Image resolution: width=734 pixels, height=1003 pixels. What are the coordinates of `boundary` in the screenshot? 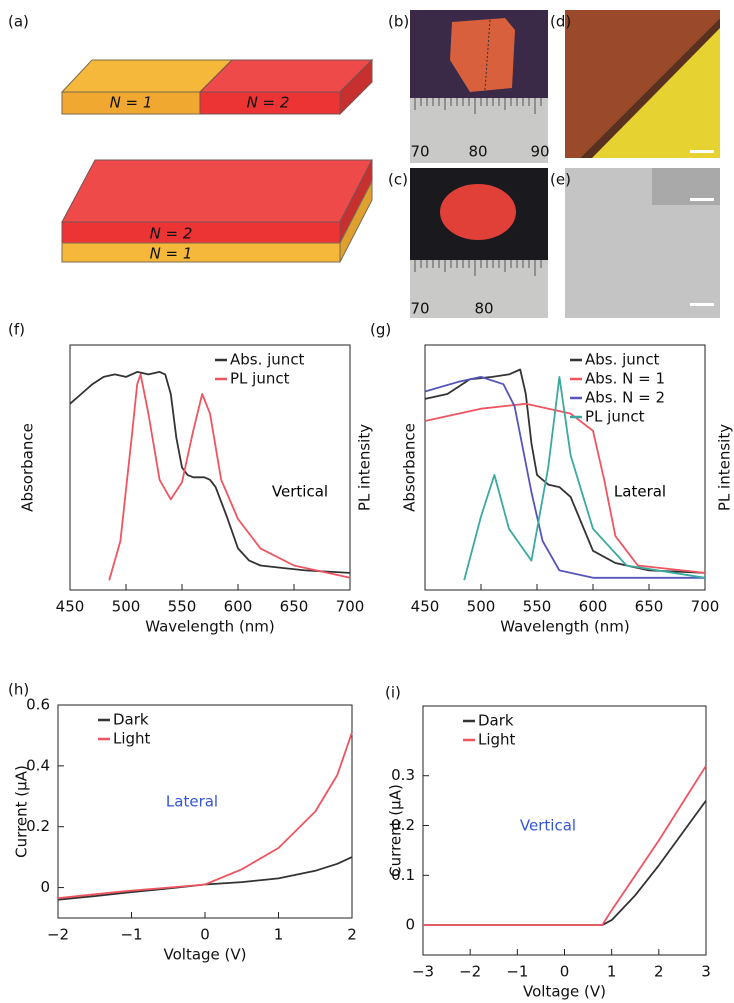 It's located at (650, 88).